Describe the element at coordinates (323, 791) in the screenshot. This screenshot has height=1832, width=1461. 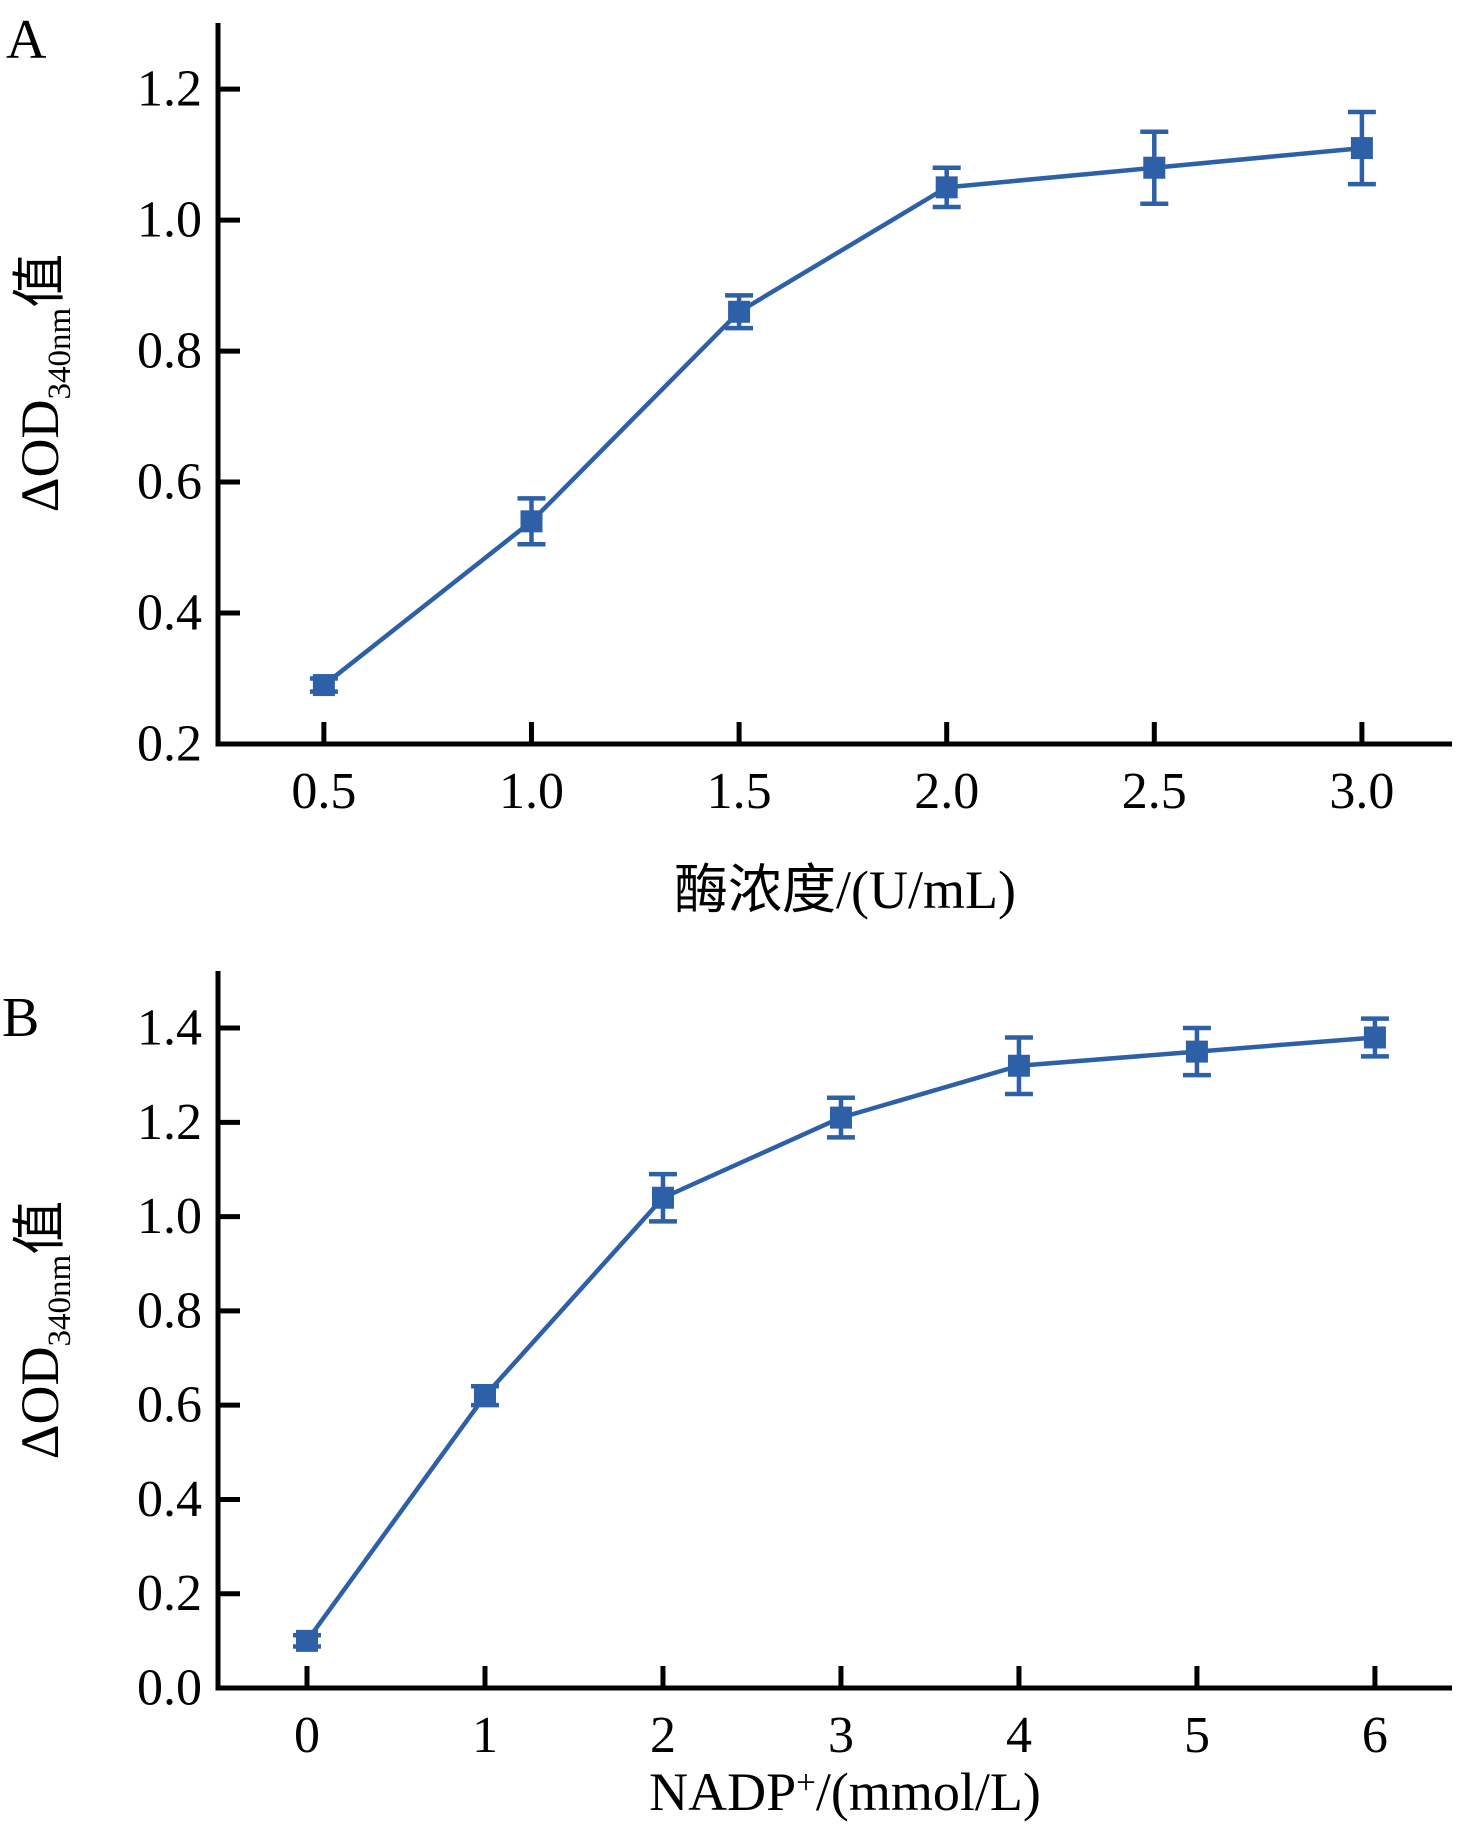
I see `x-tick-label: 0.5` at that location.